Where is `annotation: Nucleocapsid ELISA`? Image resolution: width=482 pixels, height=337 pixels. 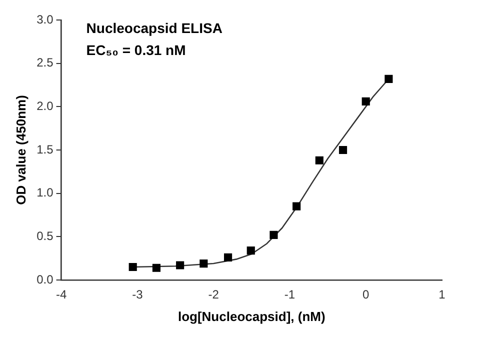
annotation: Nucleocapsid ELISA is located at coordinates (154, 28).